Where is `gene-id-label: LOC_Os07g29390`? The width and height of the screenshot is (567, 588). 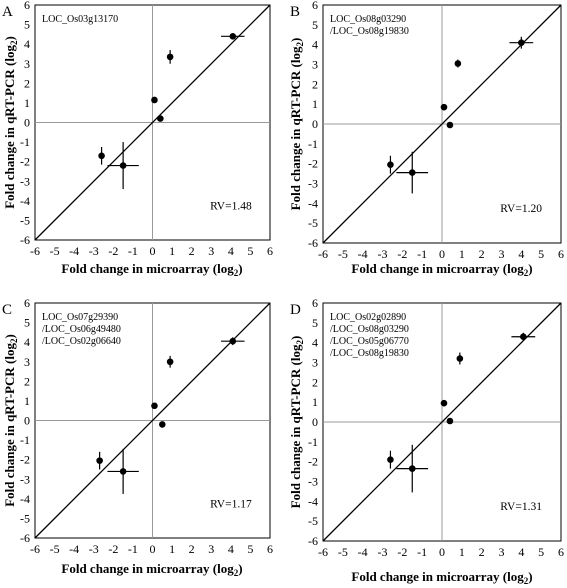
gene-id-label: LOC_Os07g29390 is located at coordinates (80, 317).